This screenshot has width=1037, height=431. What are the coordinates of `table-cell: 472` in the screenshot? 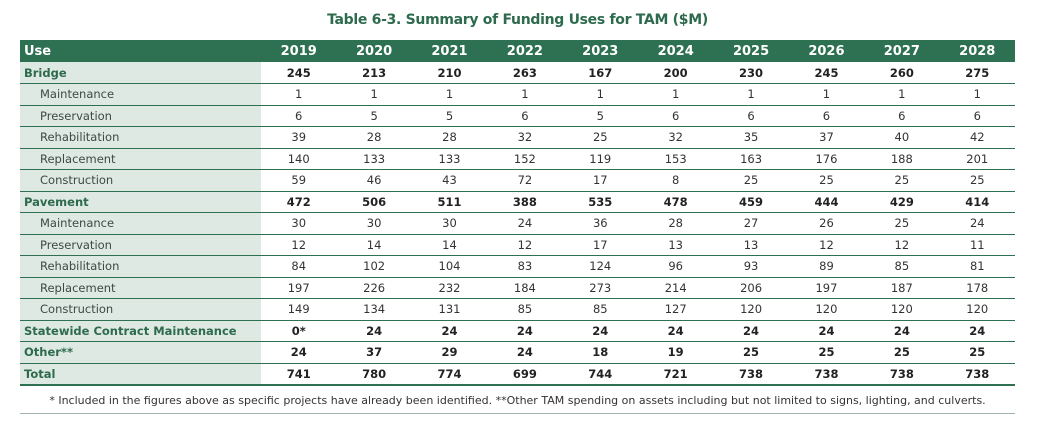 It's located at (298, 201).